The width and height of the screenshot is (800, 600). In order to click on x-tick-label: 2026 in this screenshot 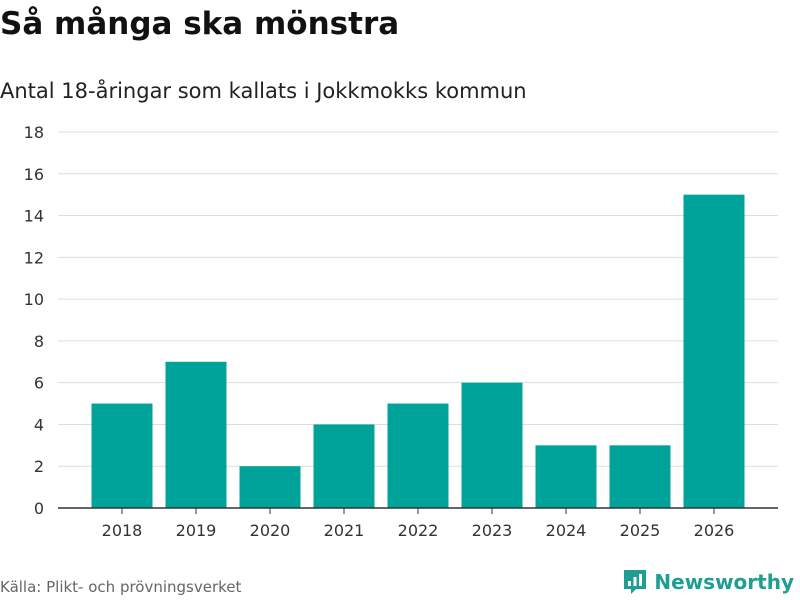, I will do `click(714, 530)`.